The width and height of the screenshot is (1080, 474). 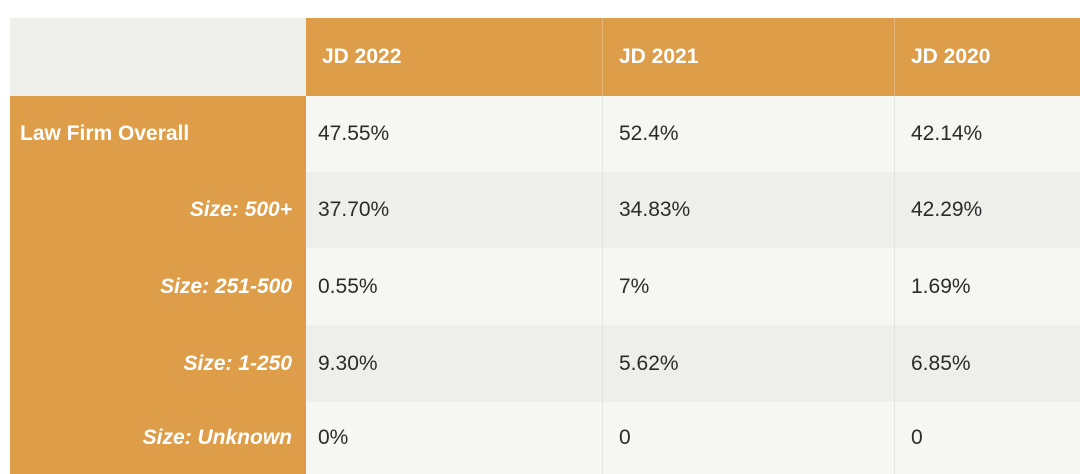 I want to click on table-corner-cell, so click(x=158, y=57).